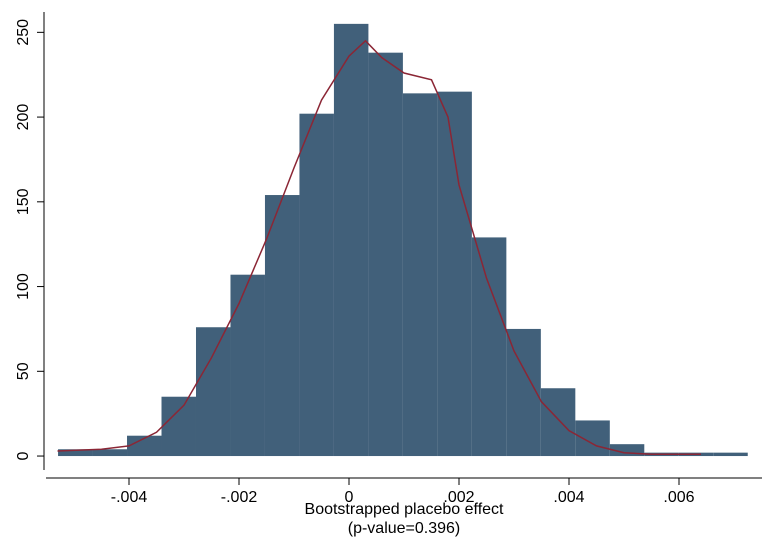 This screenshot has height=545, width=769. Describe the element at coordinates (23, 286) in the screenshot. I see `y-tick-label: 100` at that location.